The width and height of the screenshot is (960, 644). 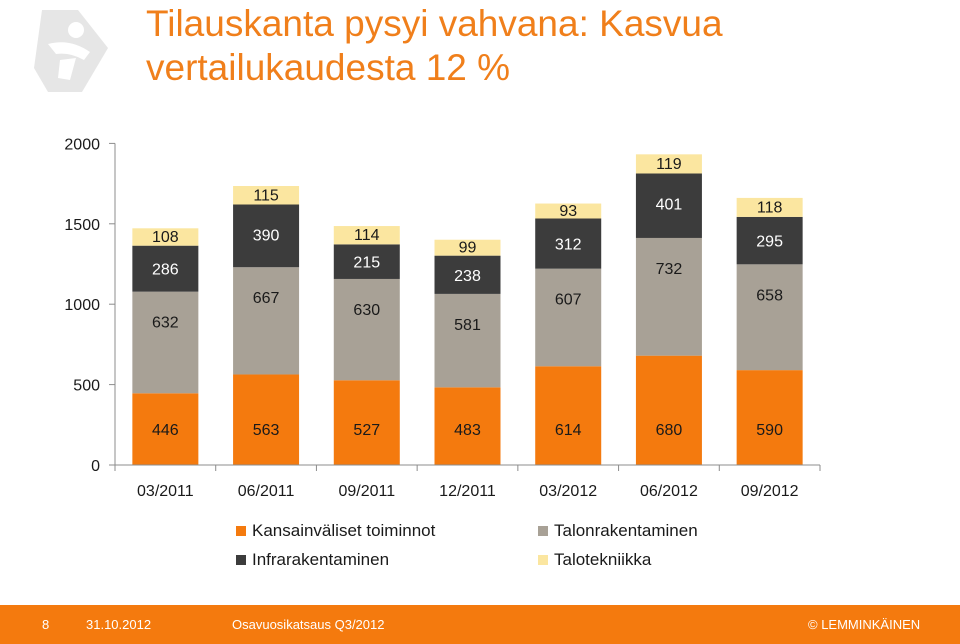 I want to click on data-label: 658, so click(x=769, y=295).